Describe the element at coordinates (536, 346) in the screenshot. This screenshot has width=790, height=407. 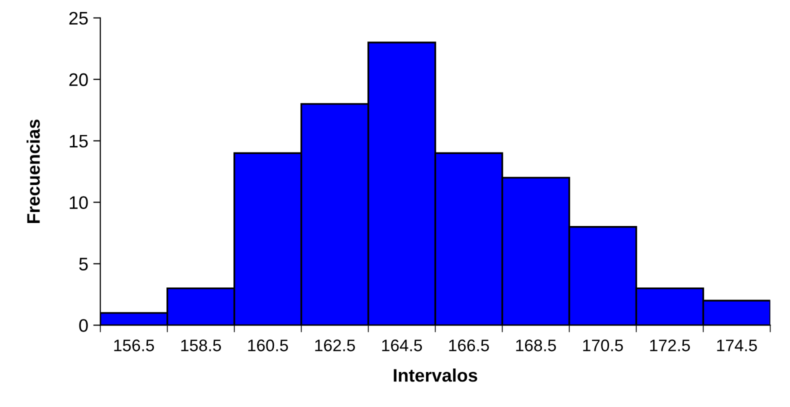
I see `x-tick-label: 168.5` at that location.